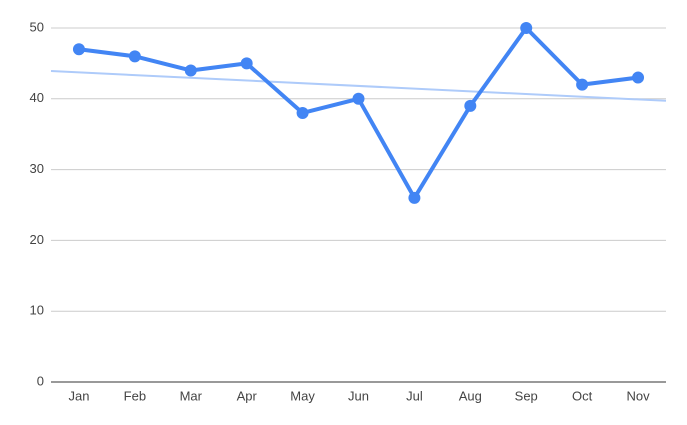  What do you see at coordinates (37, 97) in the screenshot?
I see `y-tick-label: 40` at bounding box center [37, 97].